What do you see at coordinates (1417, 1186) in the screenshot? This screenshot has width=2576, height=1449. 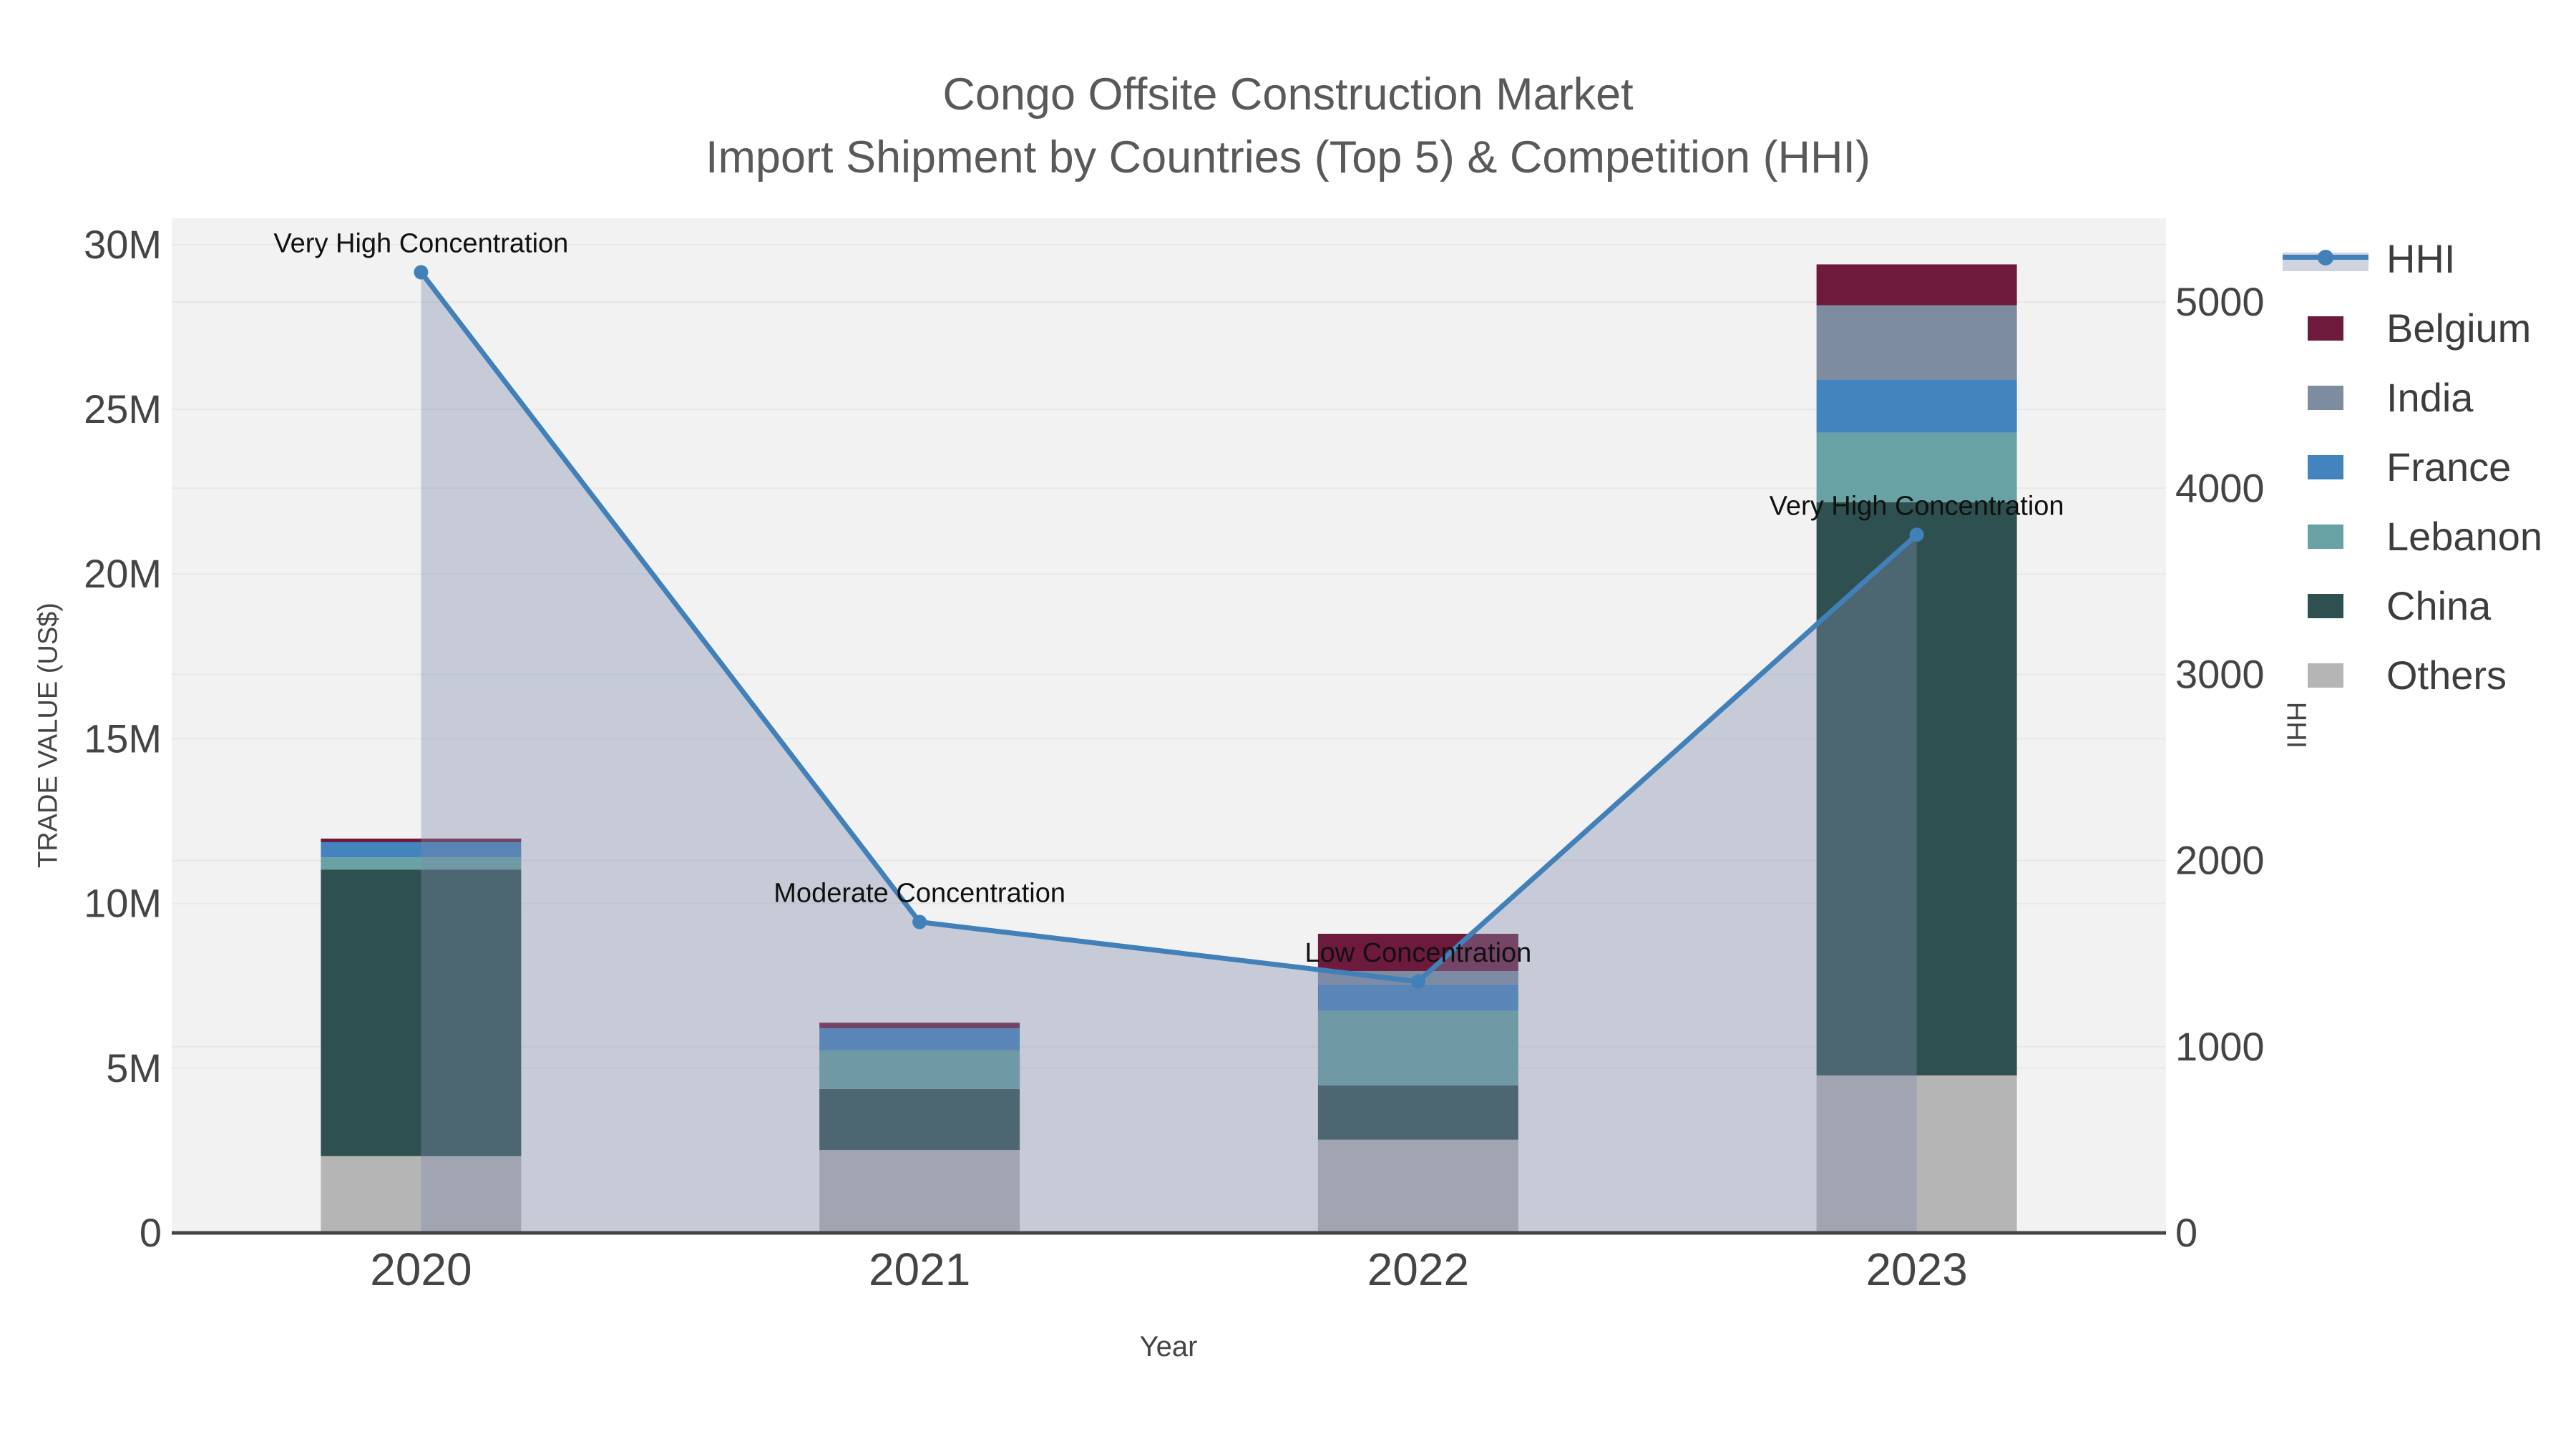 I see `bar-segment-others-2022` at bounding box center [1417, 1186].